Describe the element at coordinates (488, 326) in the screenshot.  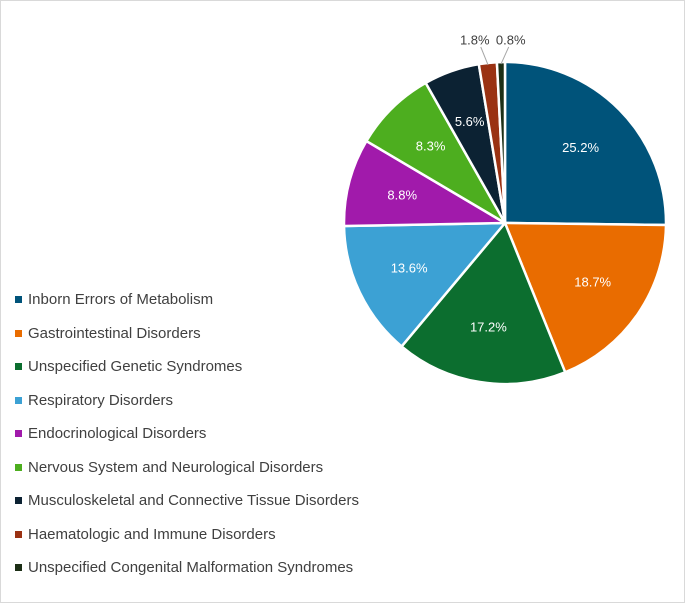
I see `data-label: 17.2%` at that location.